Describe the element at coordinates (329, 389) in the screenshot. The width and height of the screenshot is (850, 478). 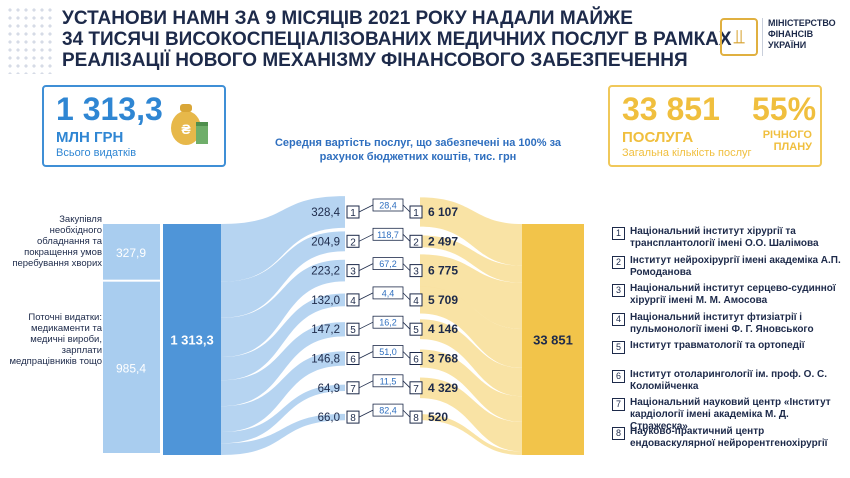
I see `spending-value-7: 64,9` at that location.